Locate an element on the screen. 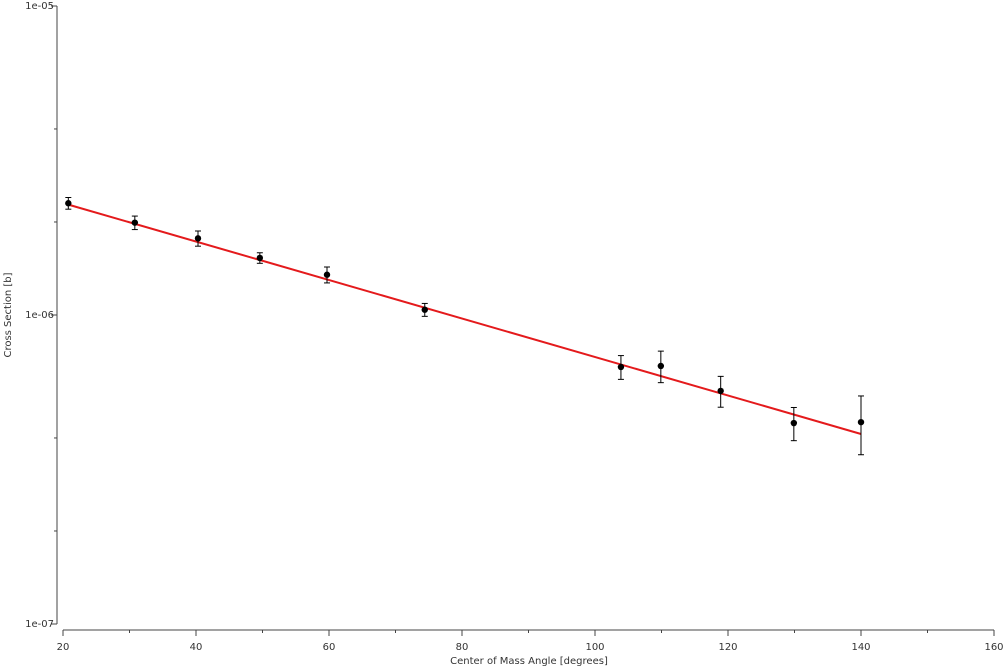 This screenshot has height=669, width=1004. y-tick-label: 1e-05 is located at coordinates (39, 6).